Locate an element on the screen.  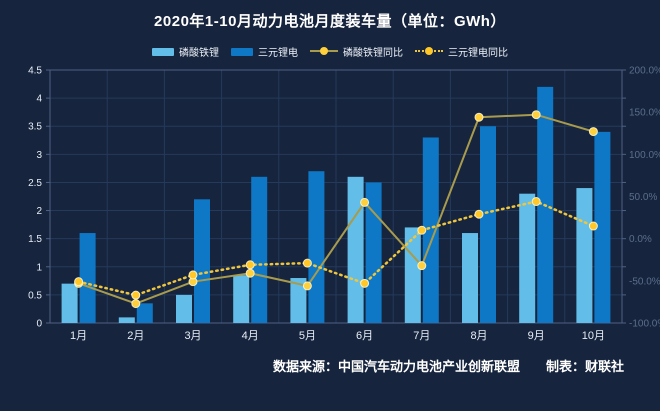
right-axis-tick-label: -100.0% is located at coordinates (644, 324).